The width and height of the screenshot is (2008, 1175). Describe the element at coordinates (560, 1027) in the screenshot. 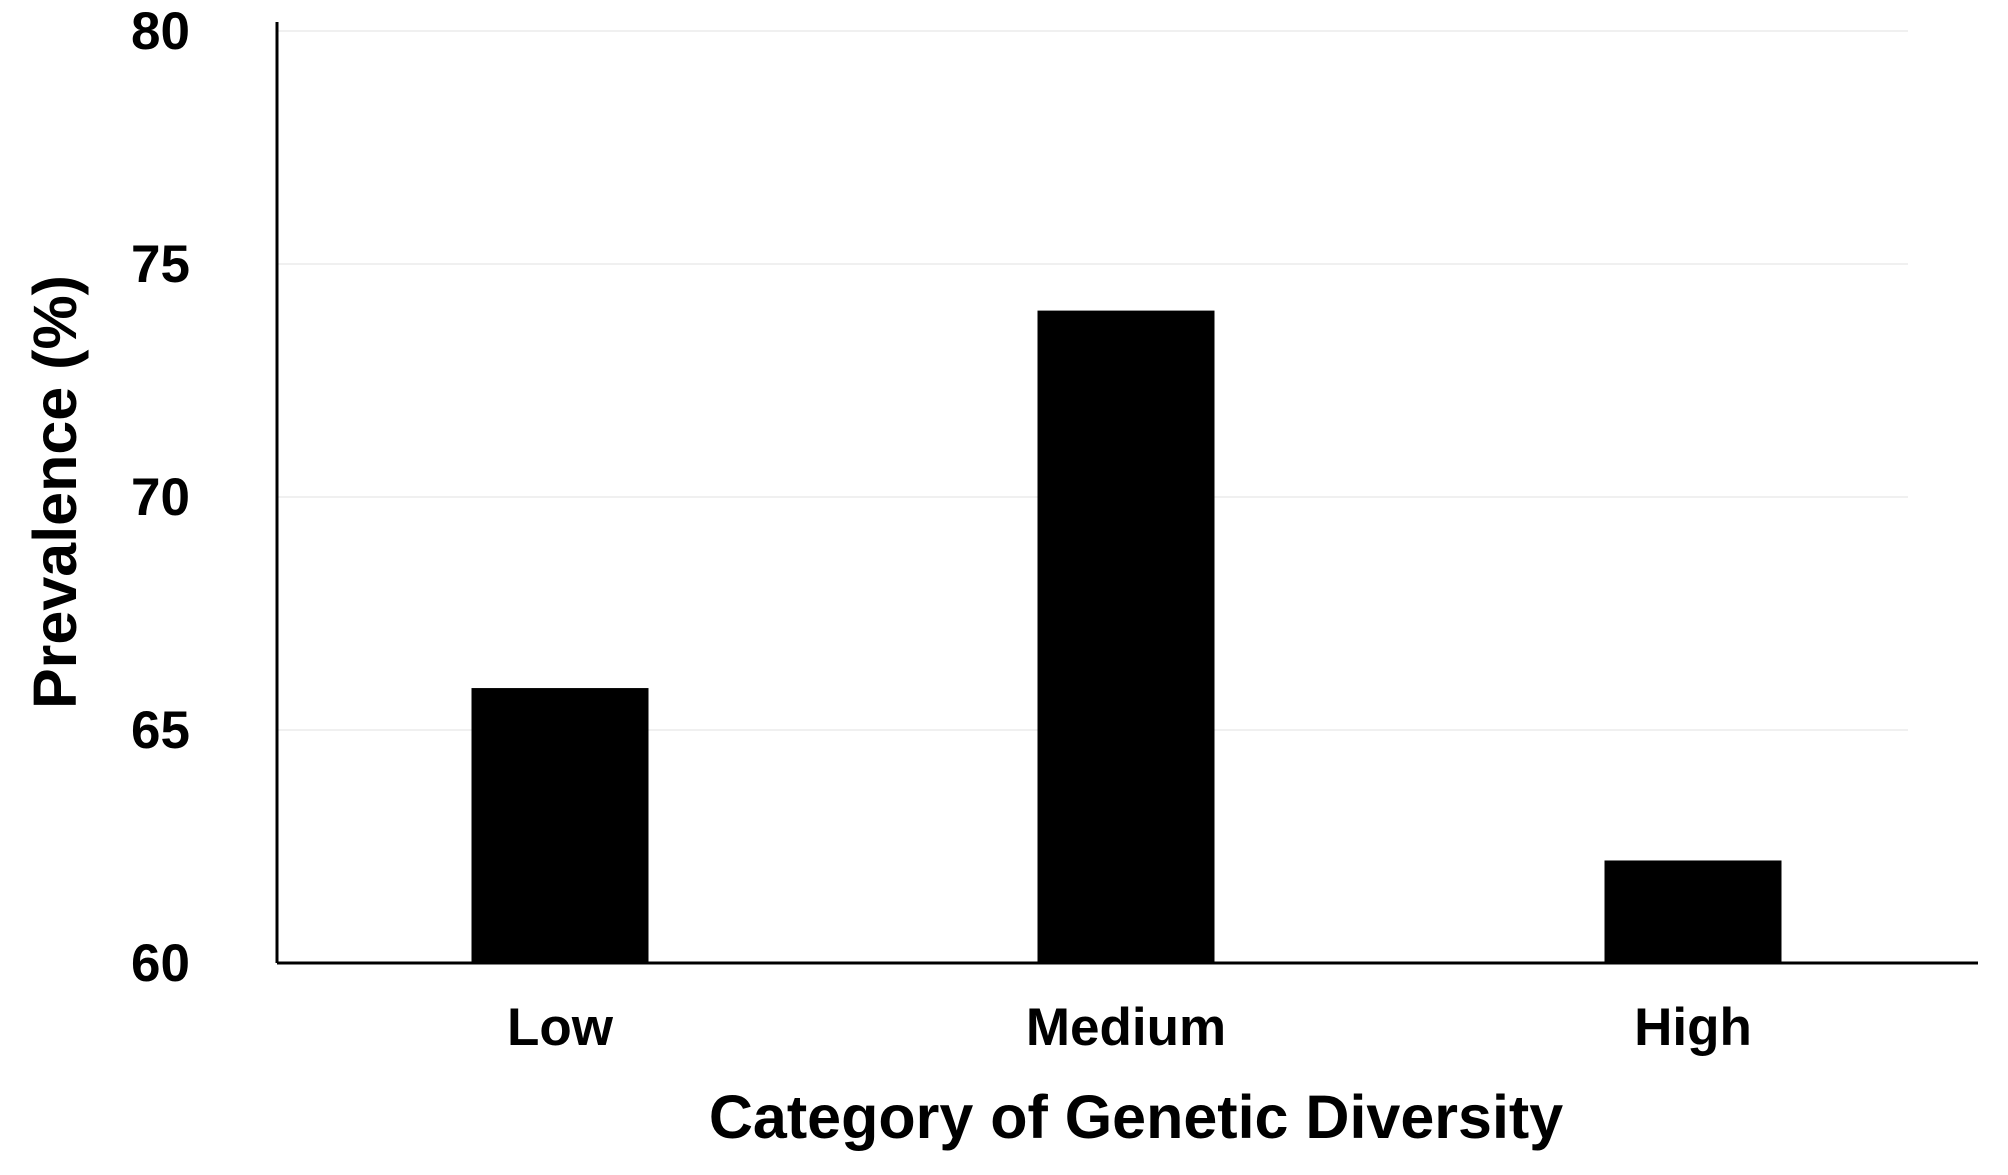

I see `x-tick-label-low: Low` at that location.